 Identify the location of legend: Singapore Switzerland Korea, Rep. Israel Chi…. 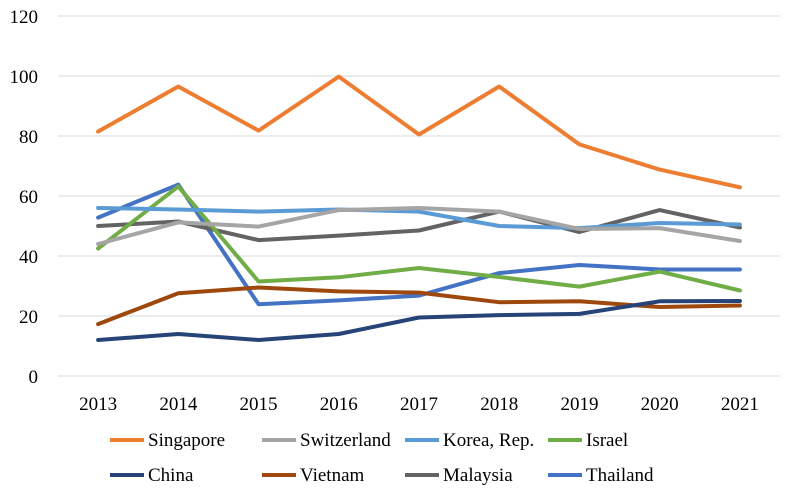
(382, 458).